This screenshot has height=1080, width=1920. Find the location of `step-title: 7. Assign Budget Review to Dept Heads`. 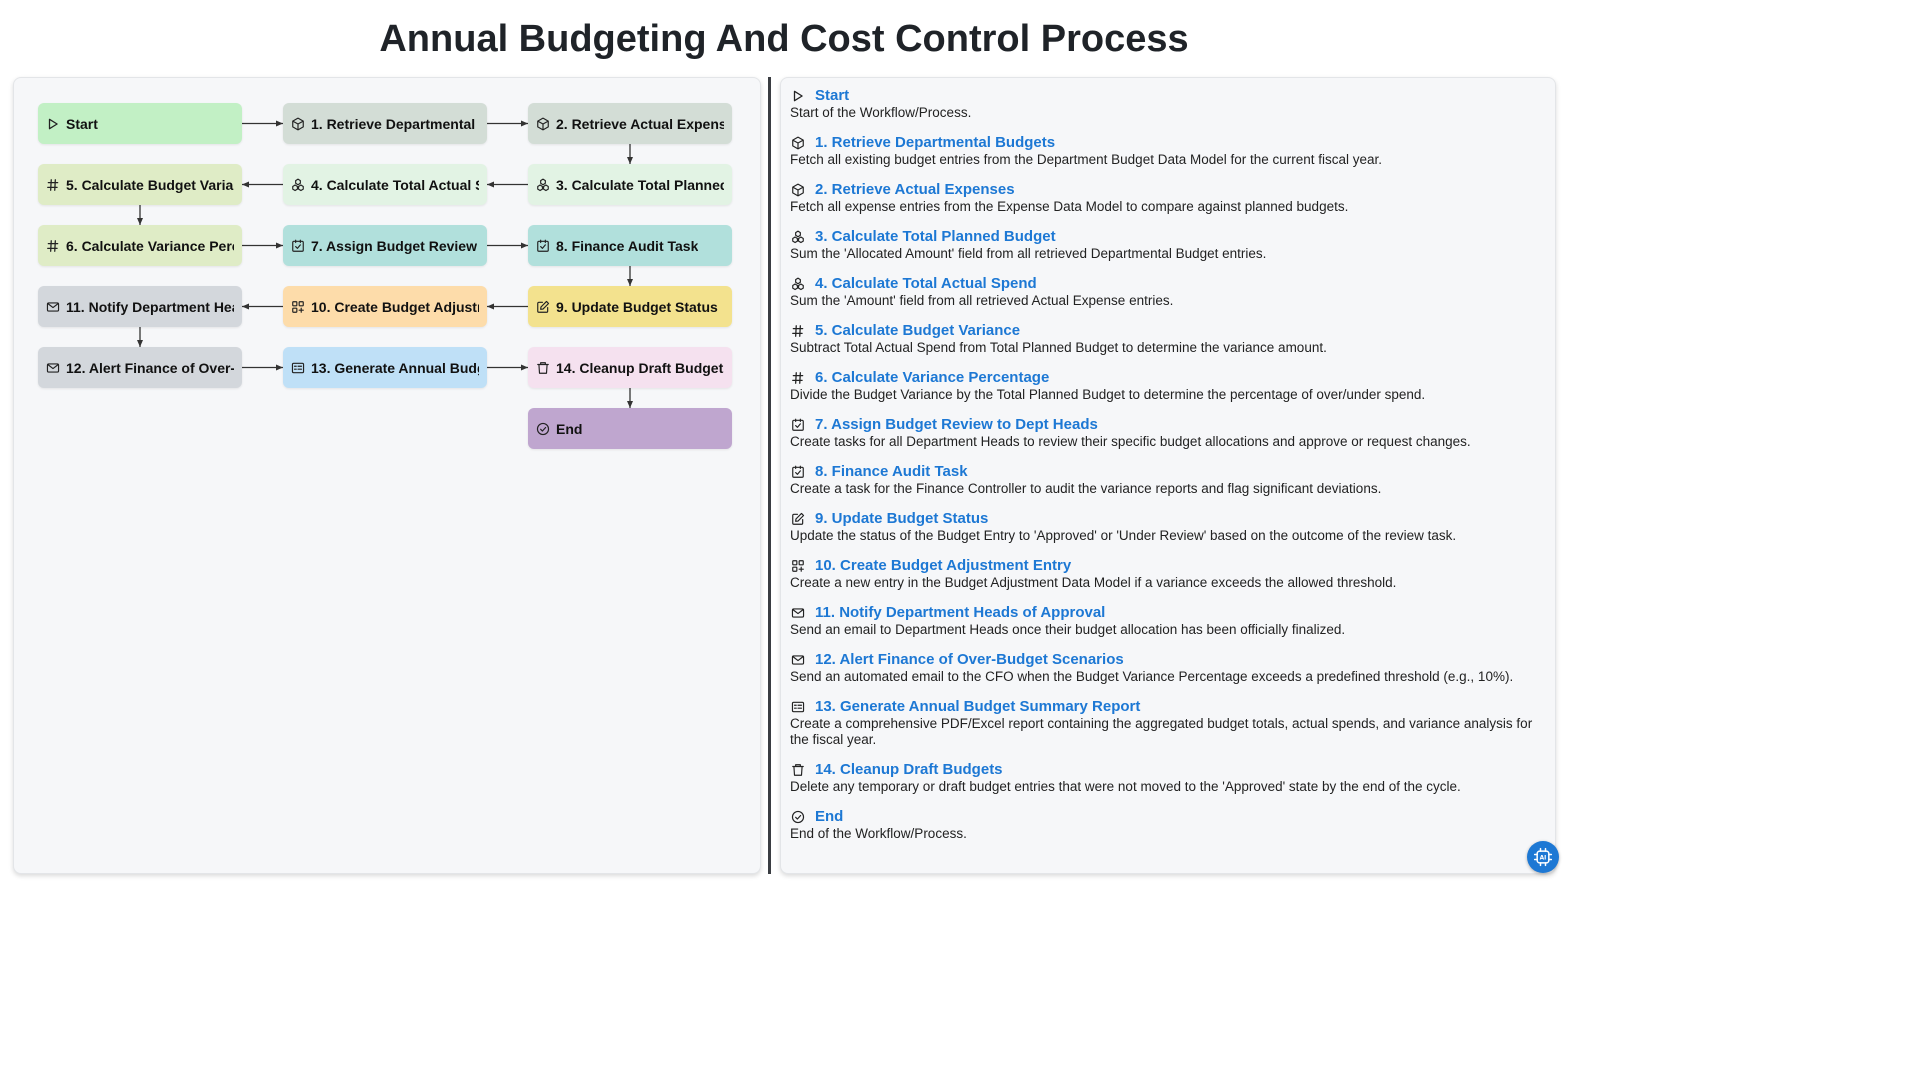

step-title: 7. Assign Budget Review to Dept Heads is located at coordinates (956, 424).